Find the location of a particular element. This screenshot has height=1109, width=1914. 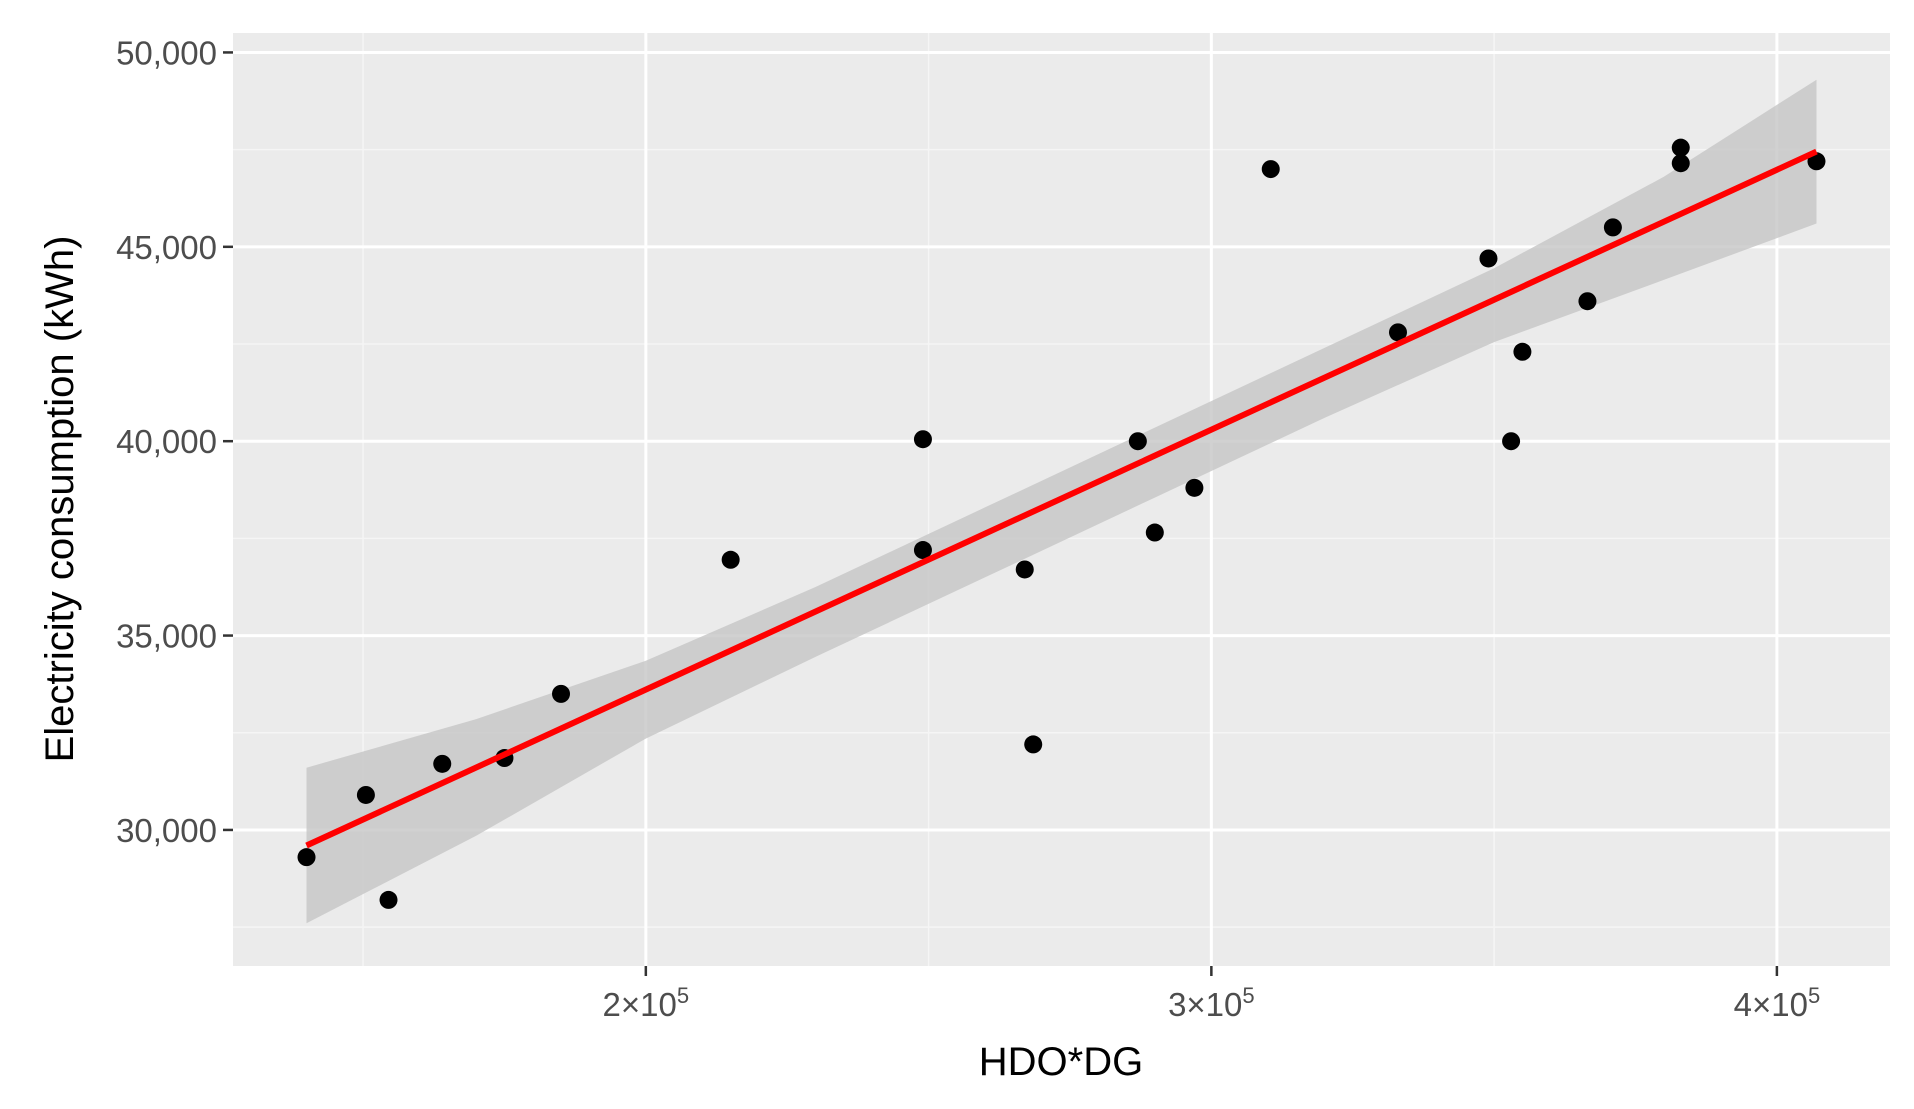

y-tick-label: 50,000 is located at coordinates (166, 52).